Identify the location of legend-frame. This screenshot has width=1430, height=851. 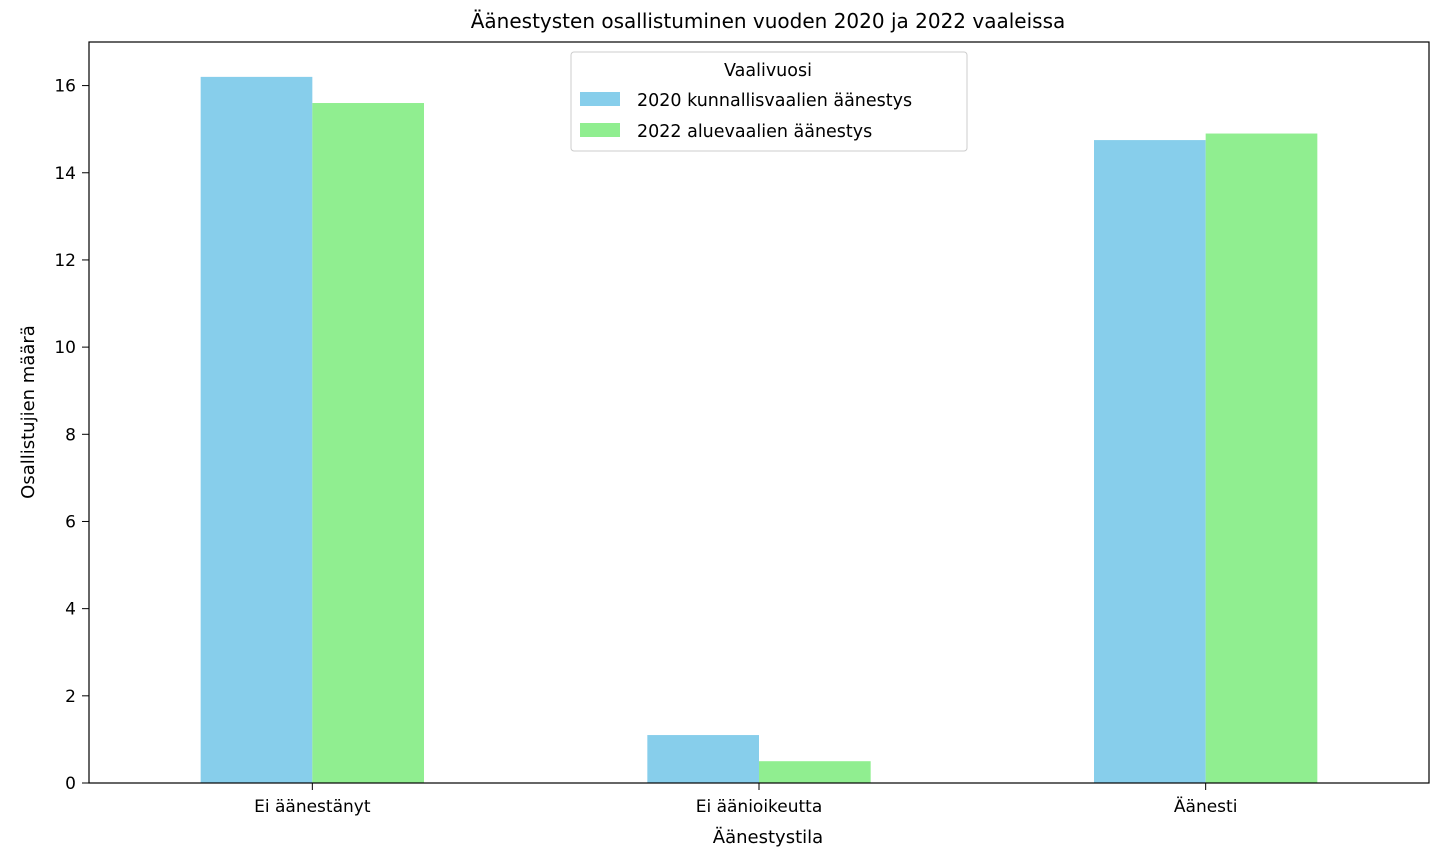
(769, 101).